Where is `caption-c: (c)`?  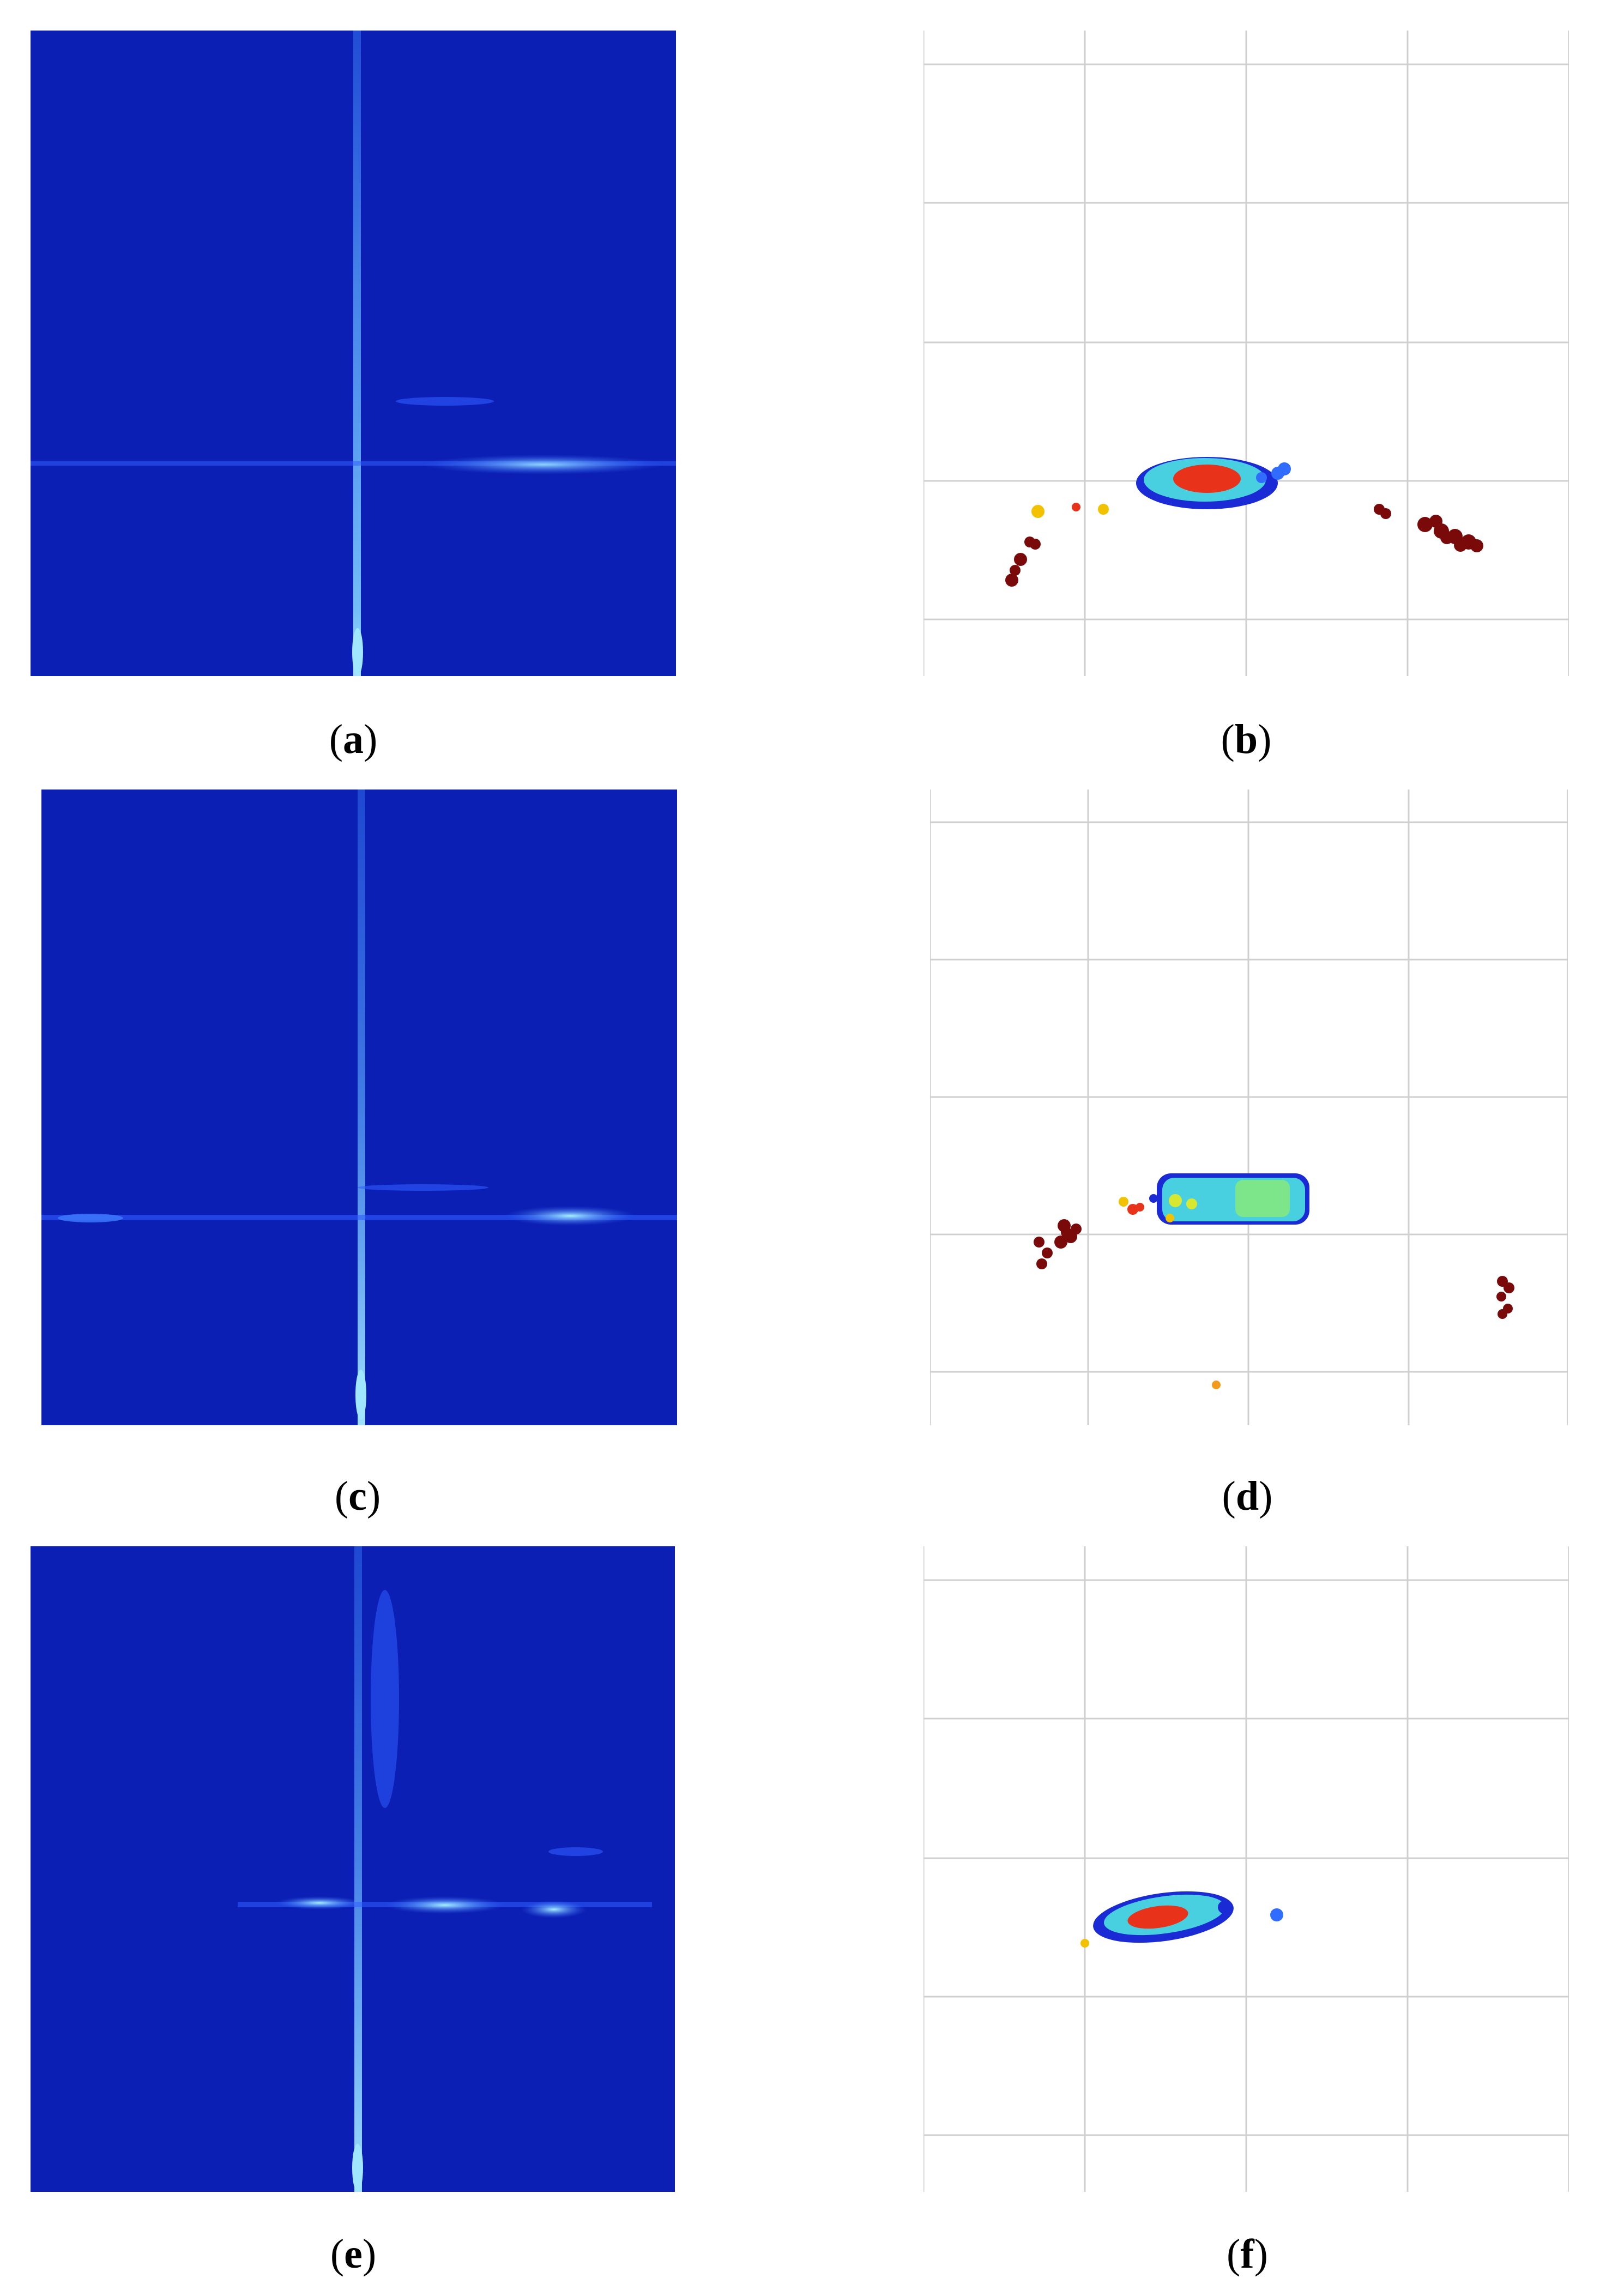 caption-c: (c) is located at coordinates (357, 1496).